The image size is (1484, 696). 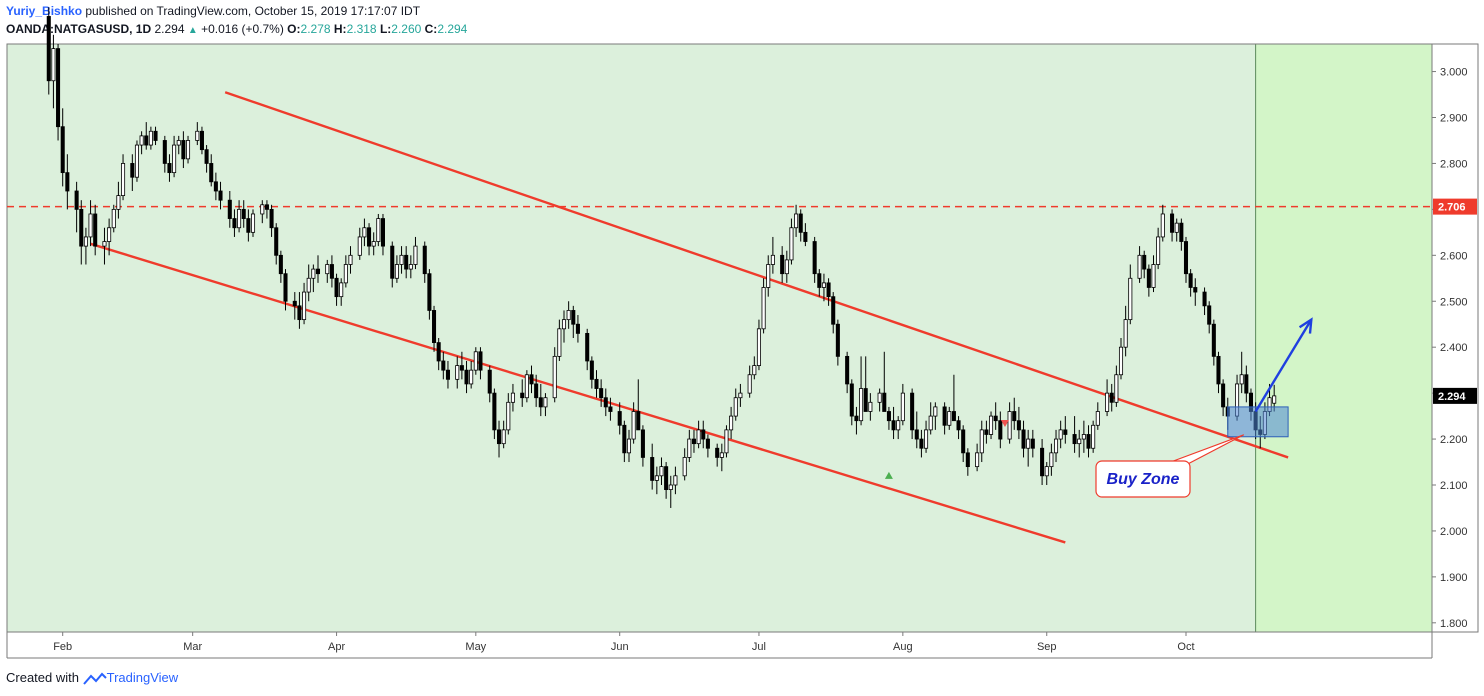 I want to click on close-label: C:, so click(x=431, y=29).